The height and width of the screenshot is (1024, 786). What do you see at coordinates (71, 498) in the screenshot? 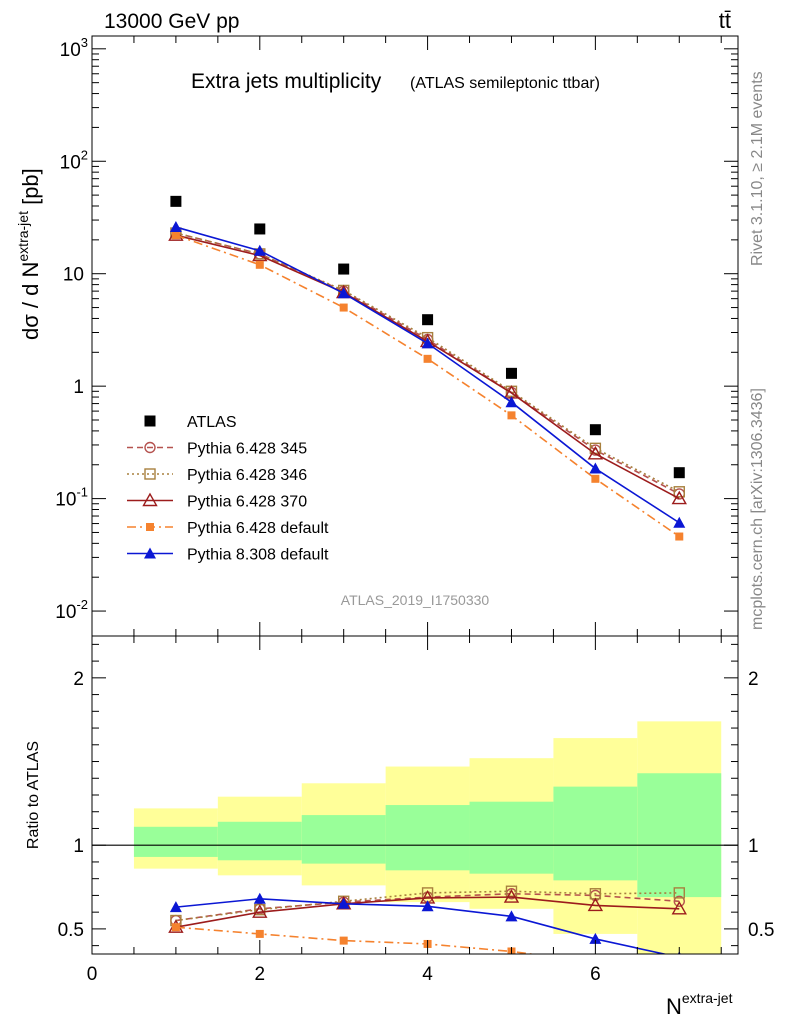
I see `main-y-tick-label: 10⁻¹` at bounding box center [71, 498].